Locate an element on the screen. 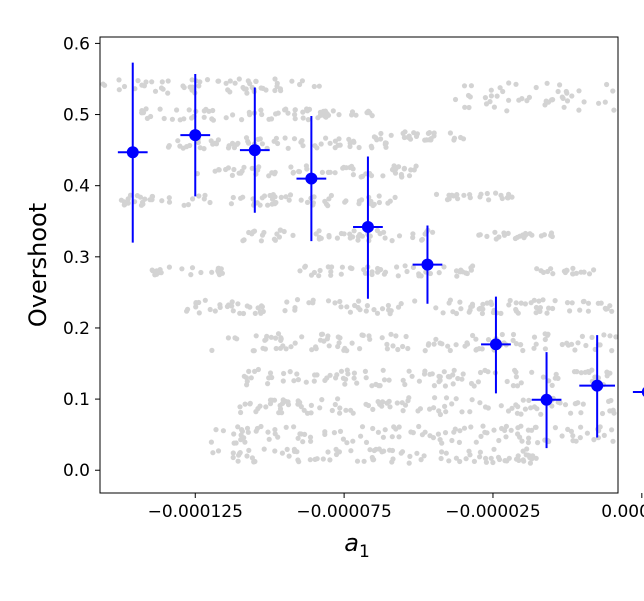 Image resolution: width=644 pixels, height=601 pixels. y-tick-label: 0.0 is located at coordinates (76, 471).